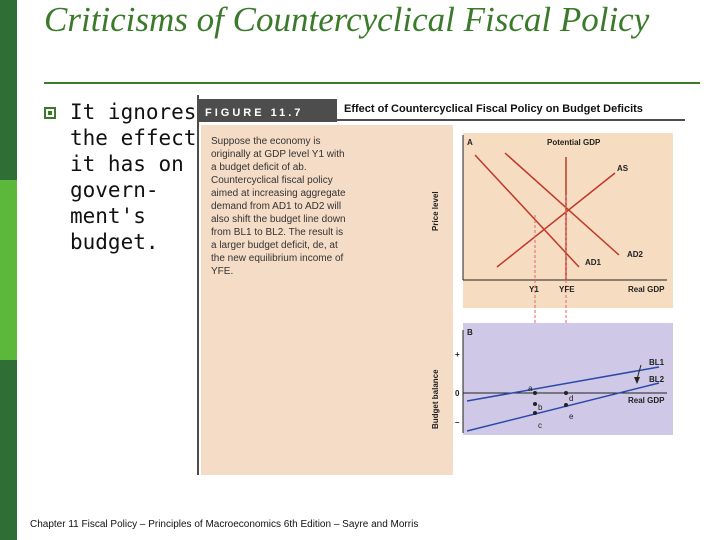  I want to click on point-d, so click(566, 393).